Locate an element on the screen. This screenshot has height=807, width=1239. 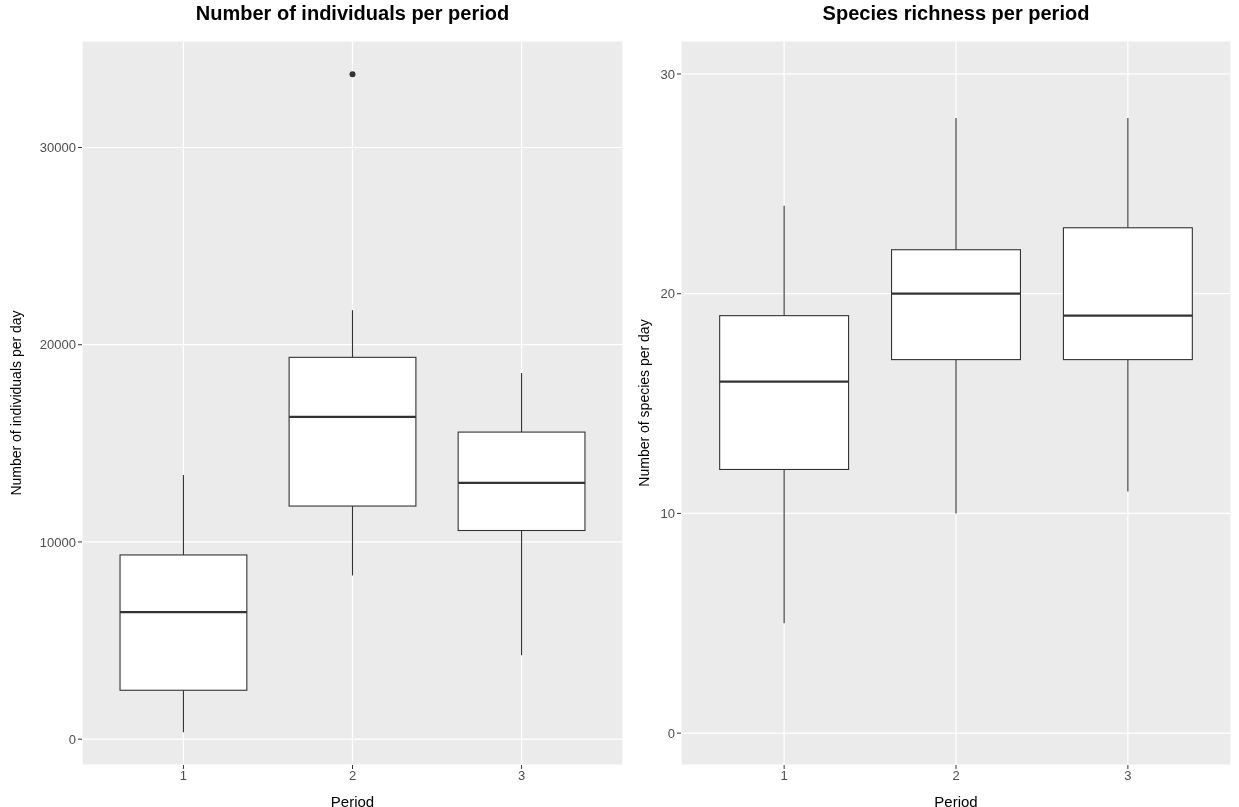
y-tick-label: 20000 is located at coordinates (57, 345).